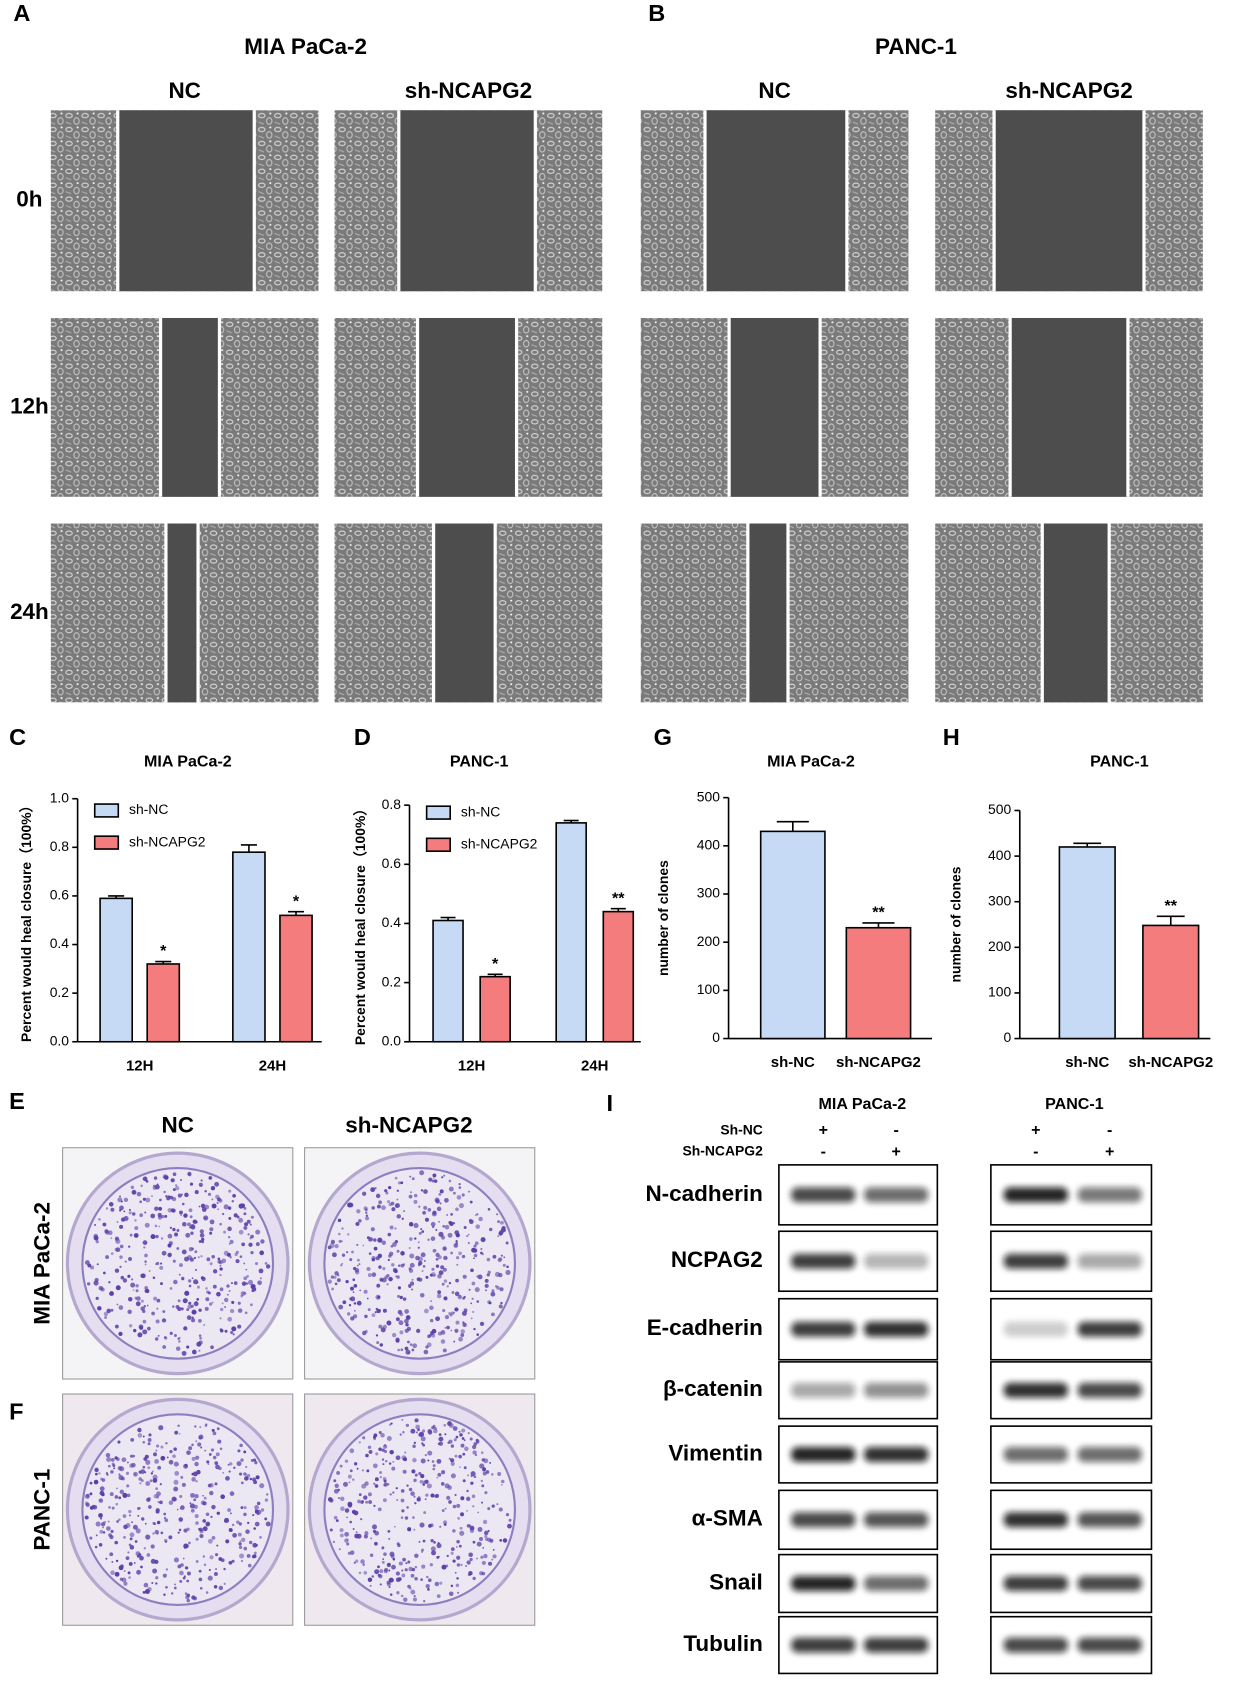 The image size is (1243, 1702). I want to click on y-axis-label: Percent would heal closure（100%）, so click(360, 923).